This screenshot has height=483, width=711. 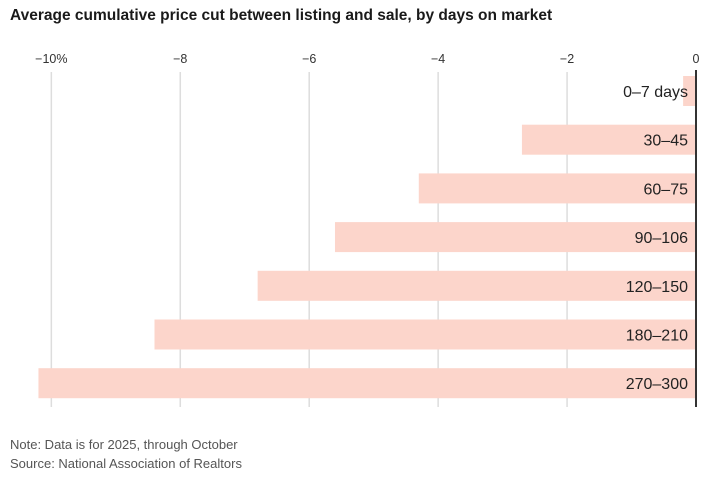 What do you see at coordinates (696, 59) in the screenshot?
I see `x-tick-label: 0` at bounding box center [696, 59].